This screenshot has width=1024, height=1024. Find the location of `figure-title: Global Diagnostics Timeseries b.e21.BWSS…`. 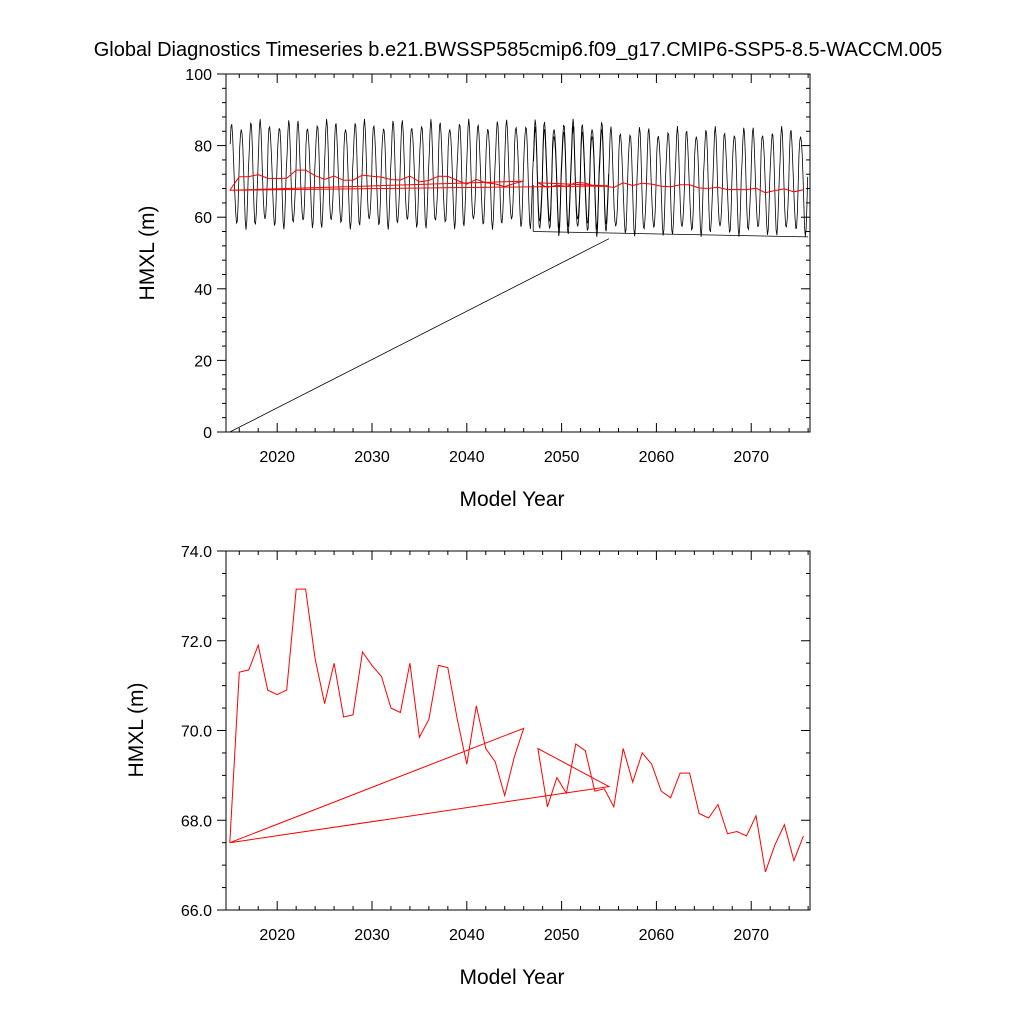

figure-title: Global Diagnostics Timeseries b.e21.BWSS… is located at coordinates (518, 50).